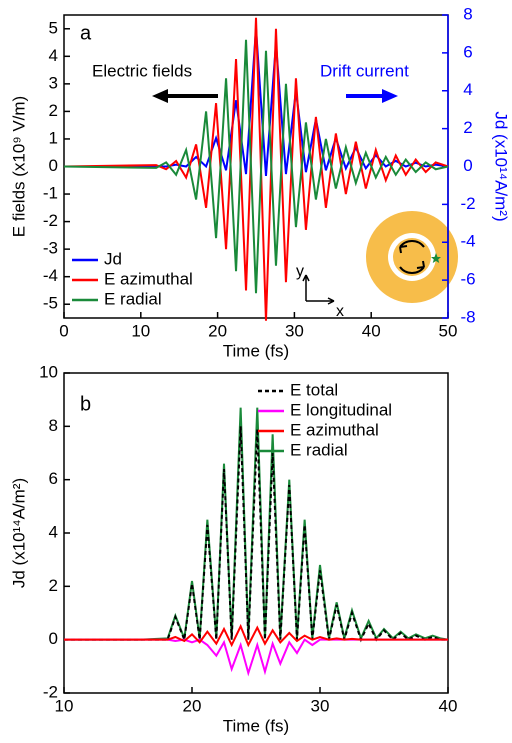  I want to click on y-tick-label: 6, so click(53, 478).